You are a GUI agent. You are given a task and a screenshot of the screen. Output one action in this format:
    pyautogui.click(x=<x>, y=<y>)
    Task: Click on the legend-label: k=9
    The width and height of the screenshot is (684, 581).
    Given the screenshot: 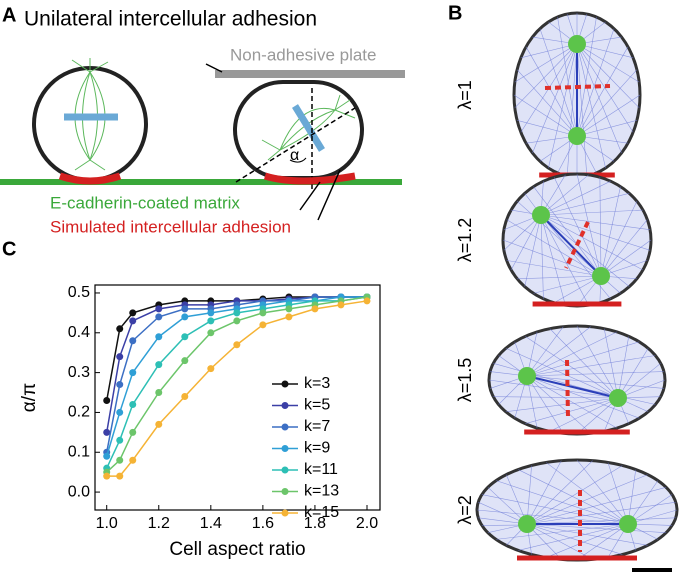 What is the action you would take?
    pyautogui.click(x=317, y=448)
    